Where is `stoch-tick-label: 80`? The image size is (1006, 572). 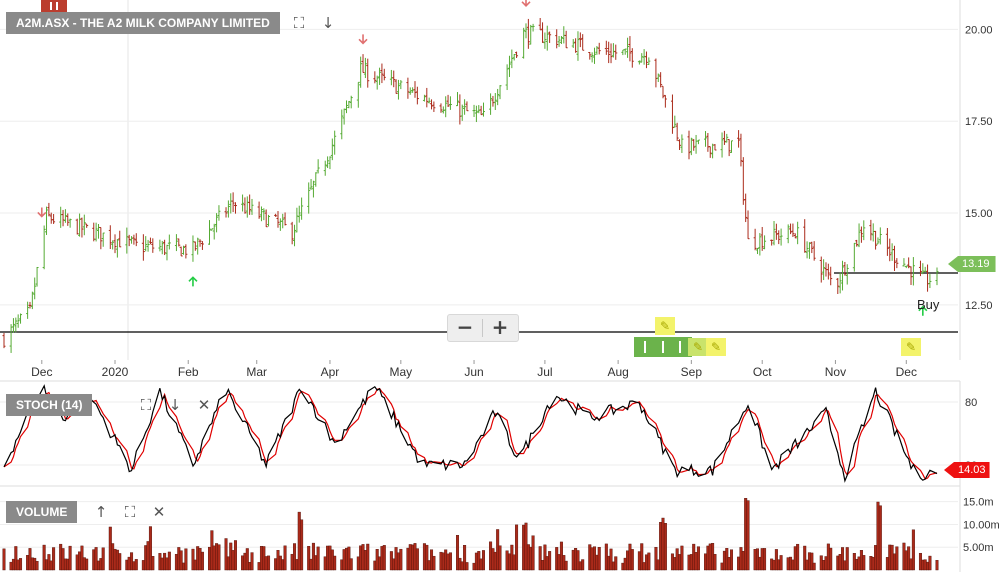
stoch-tick-label: 80 is located at coordinates (971, 403).